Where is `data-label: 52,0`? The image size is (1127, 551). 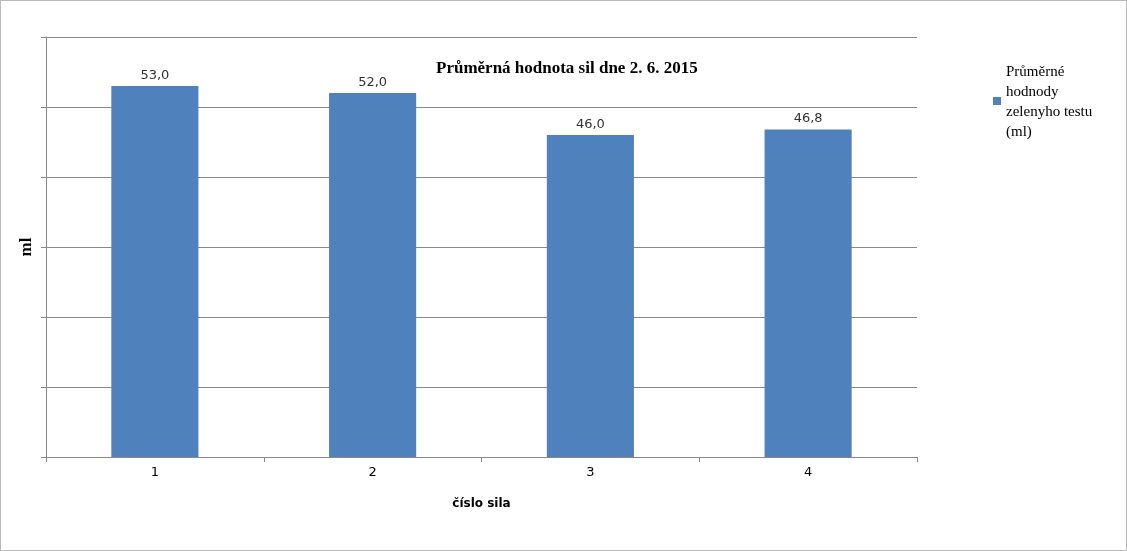
data-label: 52,0 is located at coordinates (373, 81).